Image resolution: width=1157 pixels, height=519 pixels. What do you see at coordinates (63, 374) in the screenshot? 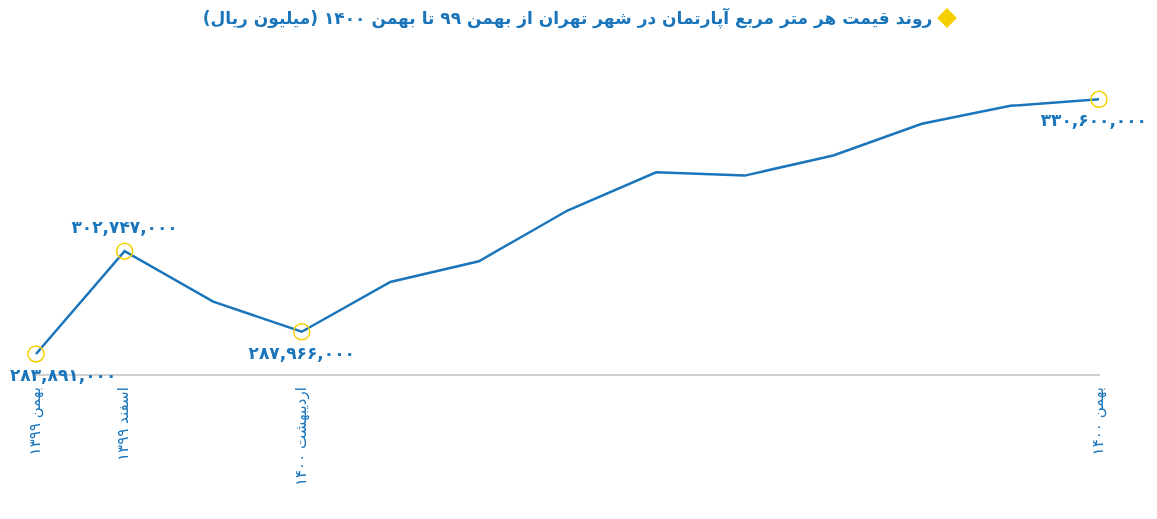
I see `data-label: ۲۸۳,۸۹۱,۰۰۰` at bounding box center [63, 374].